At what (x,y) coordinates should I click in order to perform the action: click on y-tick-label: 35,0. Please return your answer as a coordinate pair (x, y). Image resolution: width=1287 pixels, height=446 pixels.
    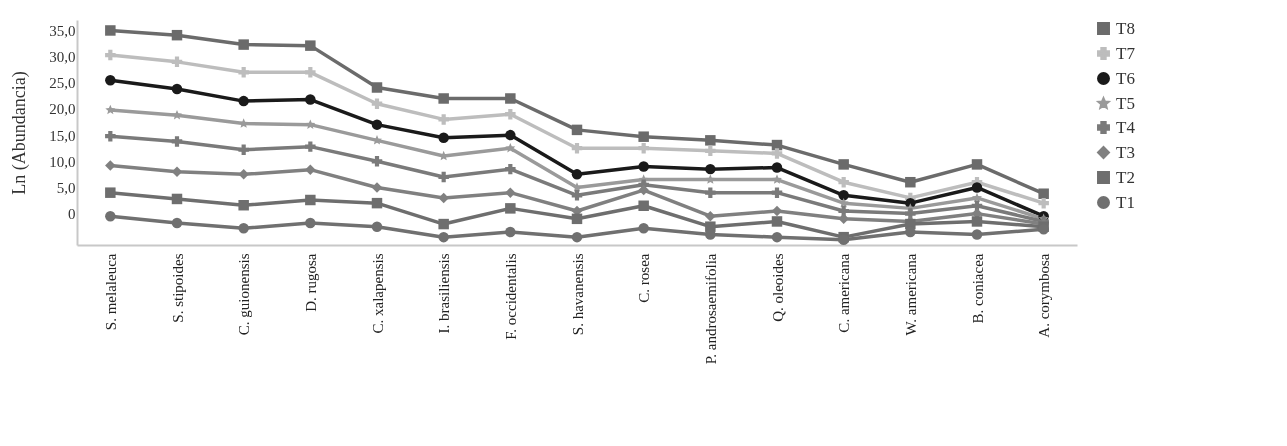
    Looking at the image, I should click on (62, 30).